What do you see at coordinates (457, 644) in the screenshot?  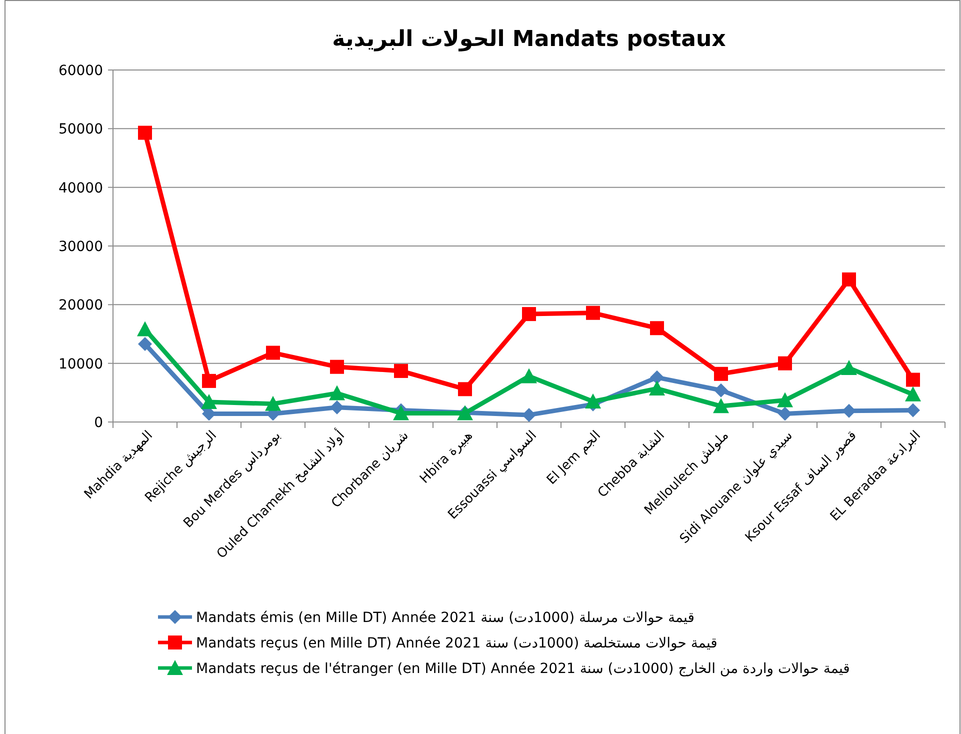 I see `legend-label: Mandats reçus (en Mille DT) Année 2021 قيمة حوالات مستخلصة (1000دت) سنة` at bounding box center [457, 644].